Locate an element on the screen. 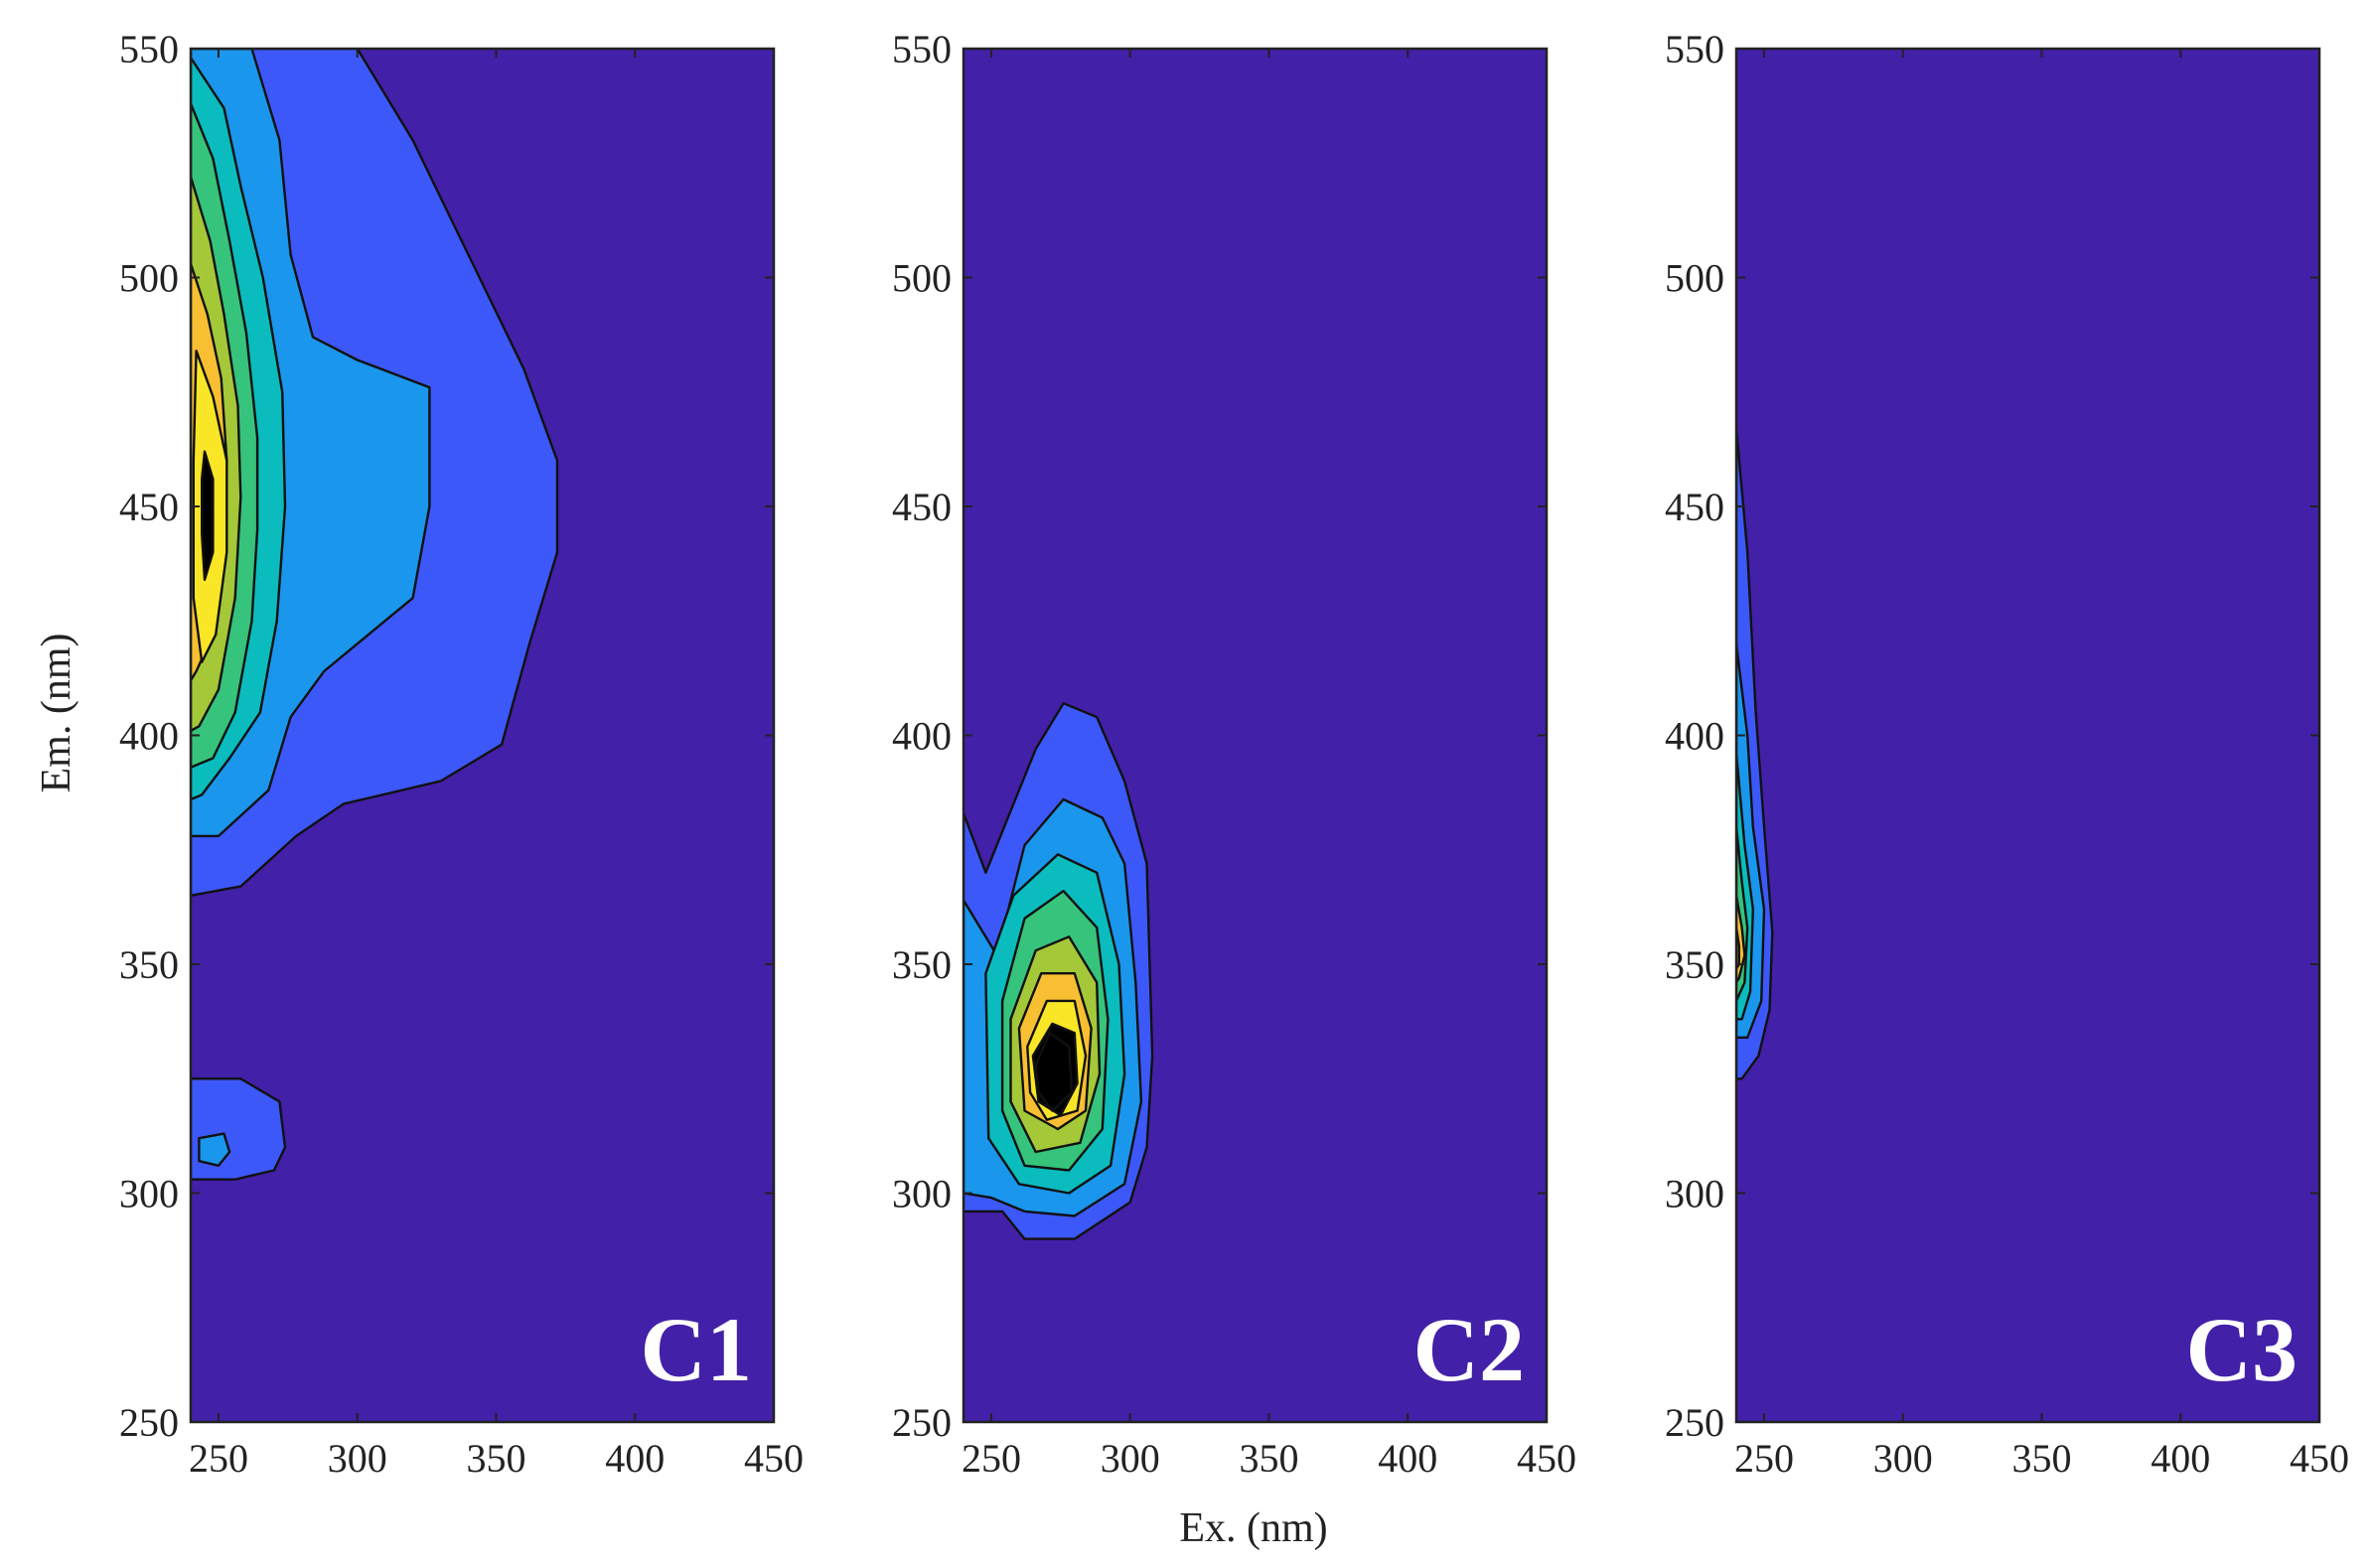 Image resolution: width=2377 pixels, height=1568 pixels. panel-label: C2 is located at coordinates (1469, 1349).